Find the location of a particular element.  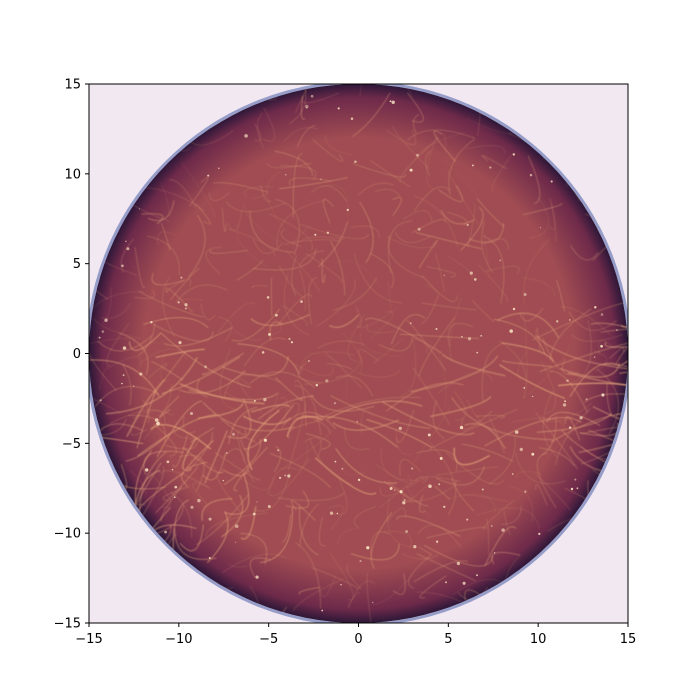

y-tick-label: 15 is located at coordinates (72, 85).